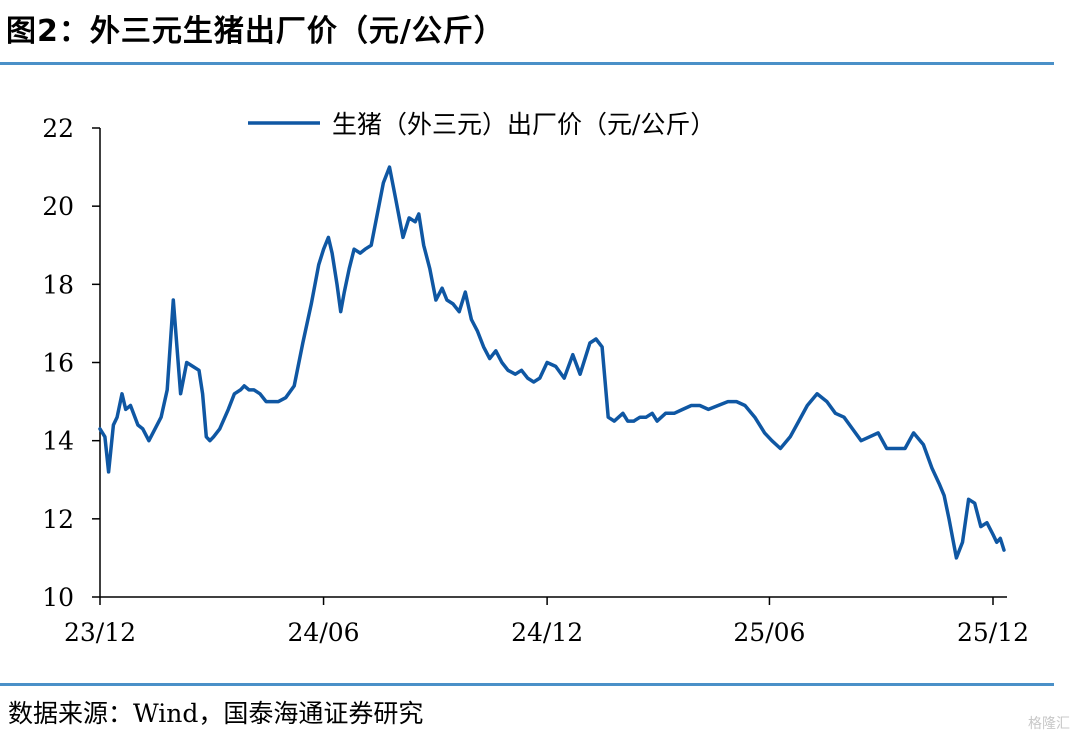 This screenshot has width=1080, height=741. Describe the element at coordinates (255, 31) in the screenshot. I see `page-title: 图2：外三元生猪出厂价（元/公斤）` at that location.